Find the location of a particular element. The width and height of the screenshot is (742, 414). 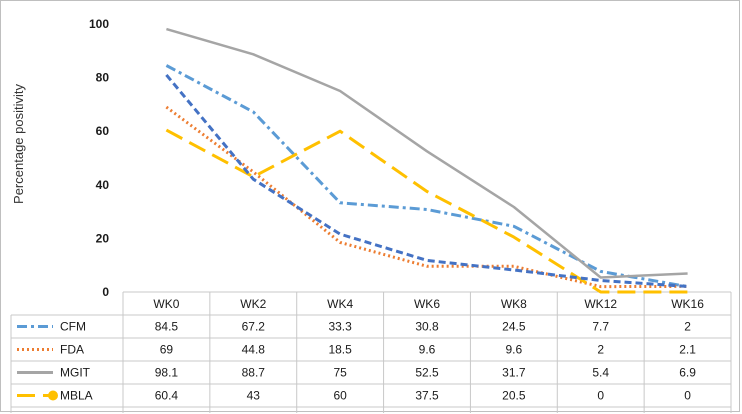

data-label-cfm-wk16: 2 is located at coordinates (687, 327).